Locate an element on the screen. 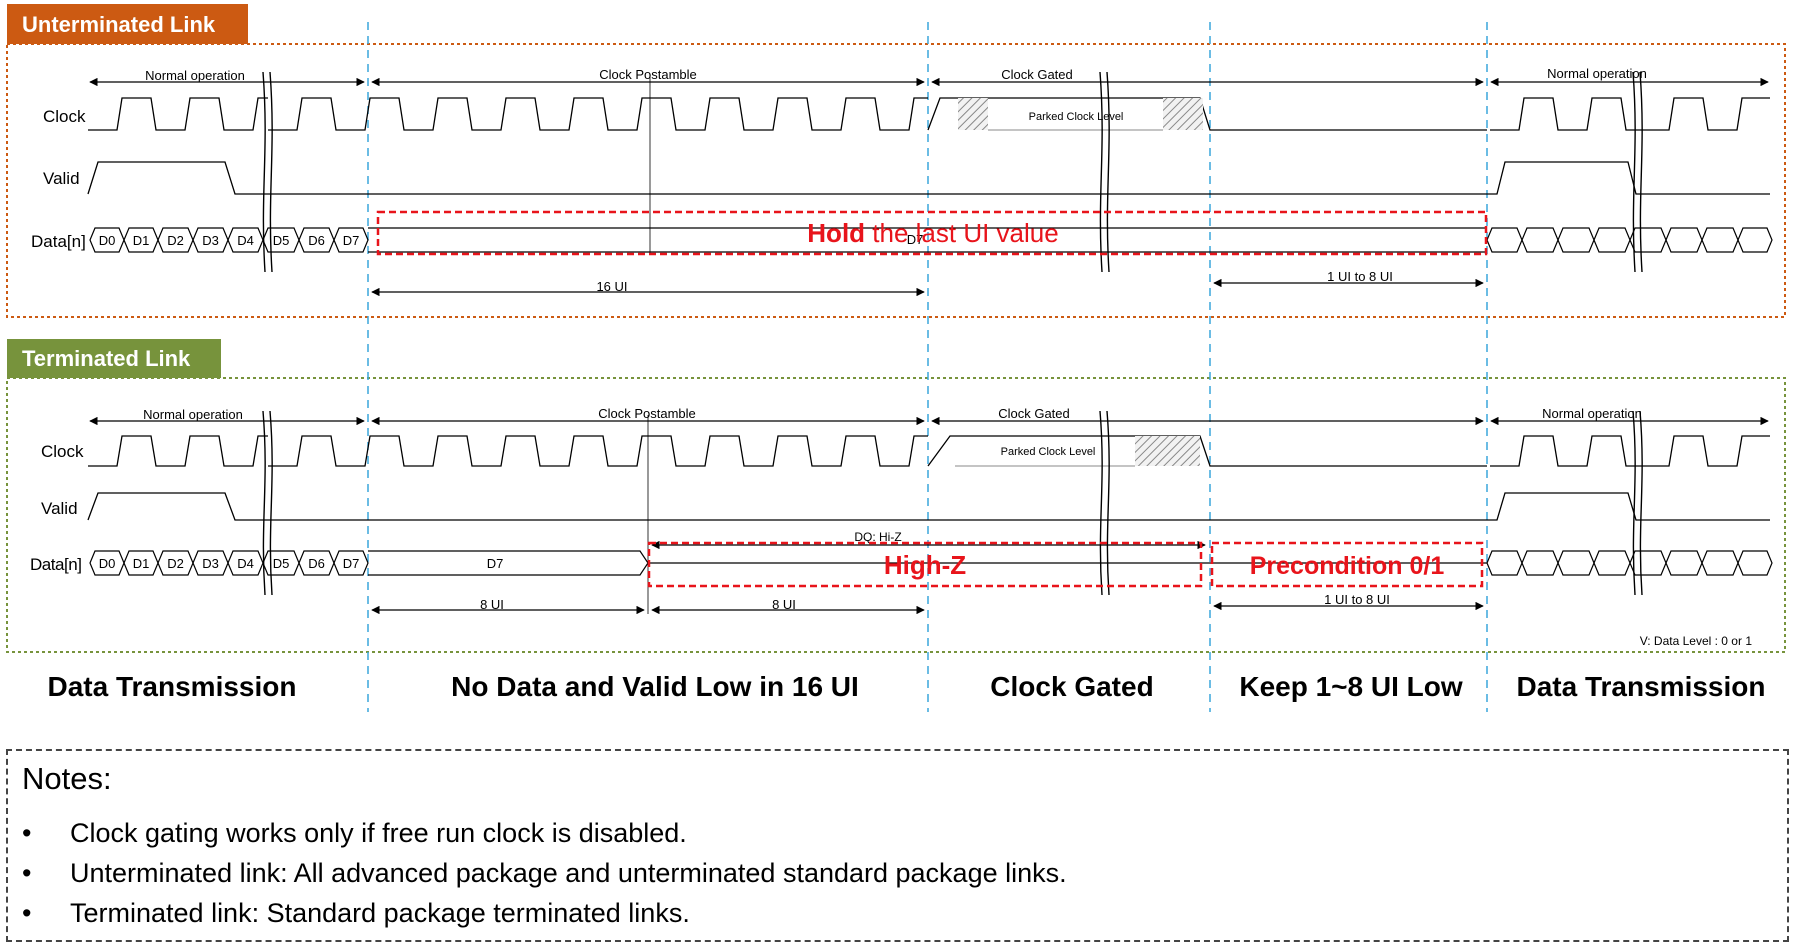  valid-waveform is located at coordinates (928, 178).